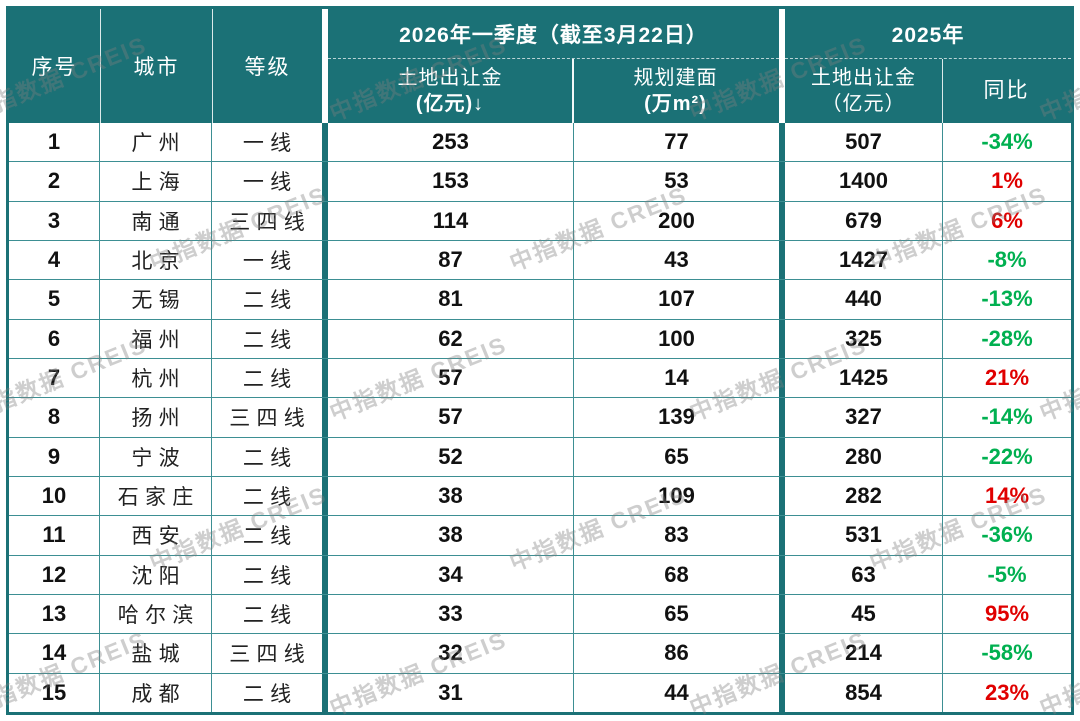 The image size is (1080, 721). I want to click on table-row: 11 西安 二线 38 83 531 -36%, so click(540, 536).